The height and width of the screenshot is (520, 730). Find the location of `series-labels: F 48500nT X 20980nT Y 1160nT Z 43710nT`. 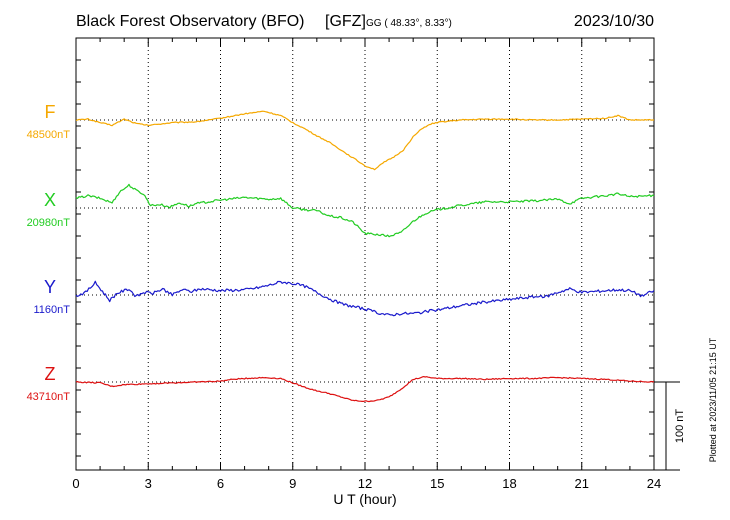

series-labels: F 48500nT X 20980nT Y 1160nT Z 43710nT is located at coordinates (49, 252).